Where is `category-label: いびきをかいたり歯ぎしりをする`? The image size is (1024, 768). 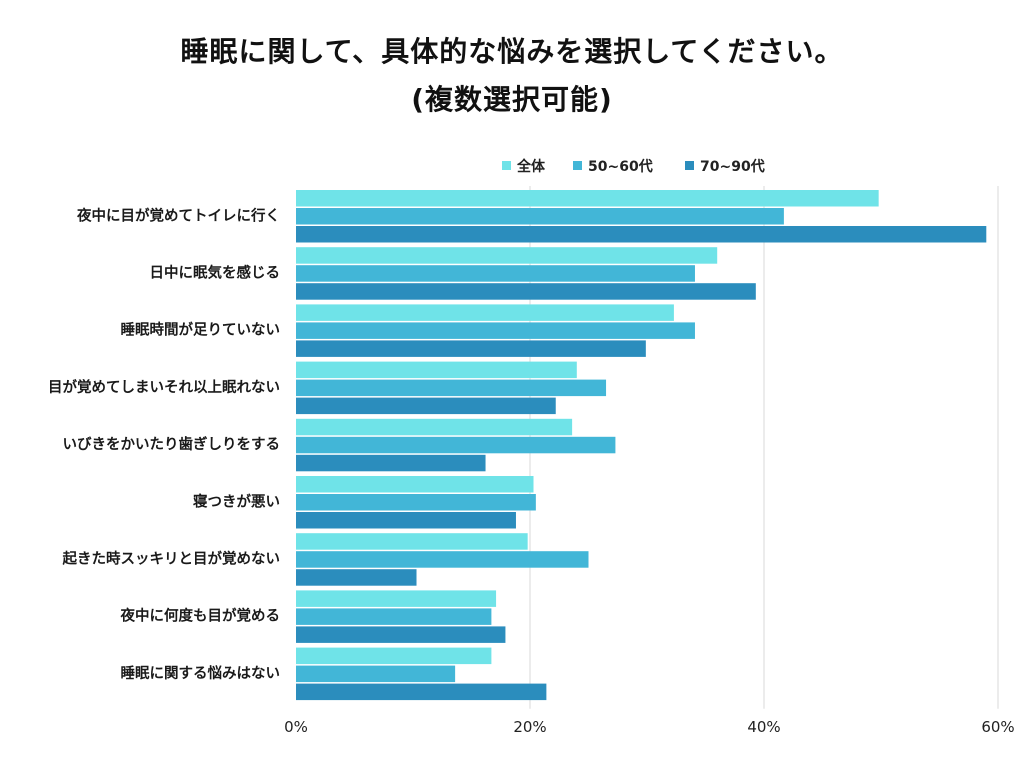
category-label: いびきをかいたり歯ぎしりをする is located at coordinates (172, 444).